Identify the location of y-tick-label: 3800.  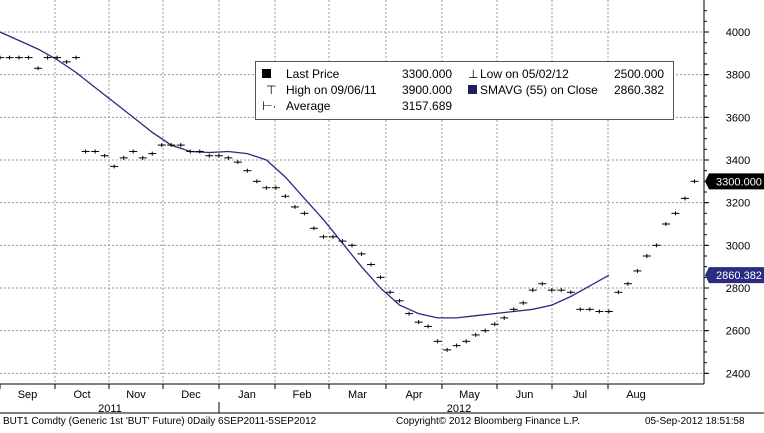
(738, 76).